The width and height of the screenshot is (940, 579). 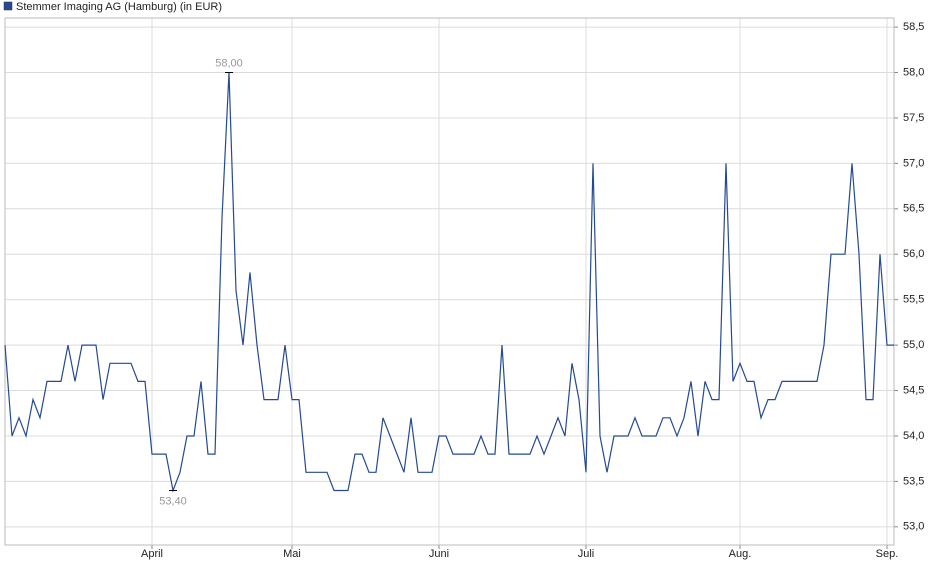 I want to click on x-tick-label: Aug., so click(x=740, y=554).